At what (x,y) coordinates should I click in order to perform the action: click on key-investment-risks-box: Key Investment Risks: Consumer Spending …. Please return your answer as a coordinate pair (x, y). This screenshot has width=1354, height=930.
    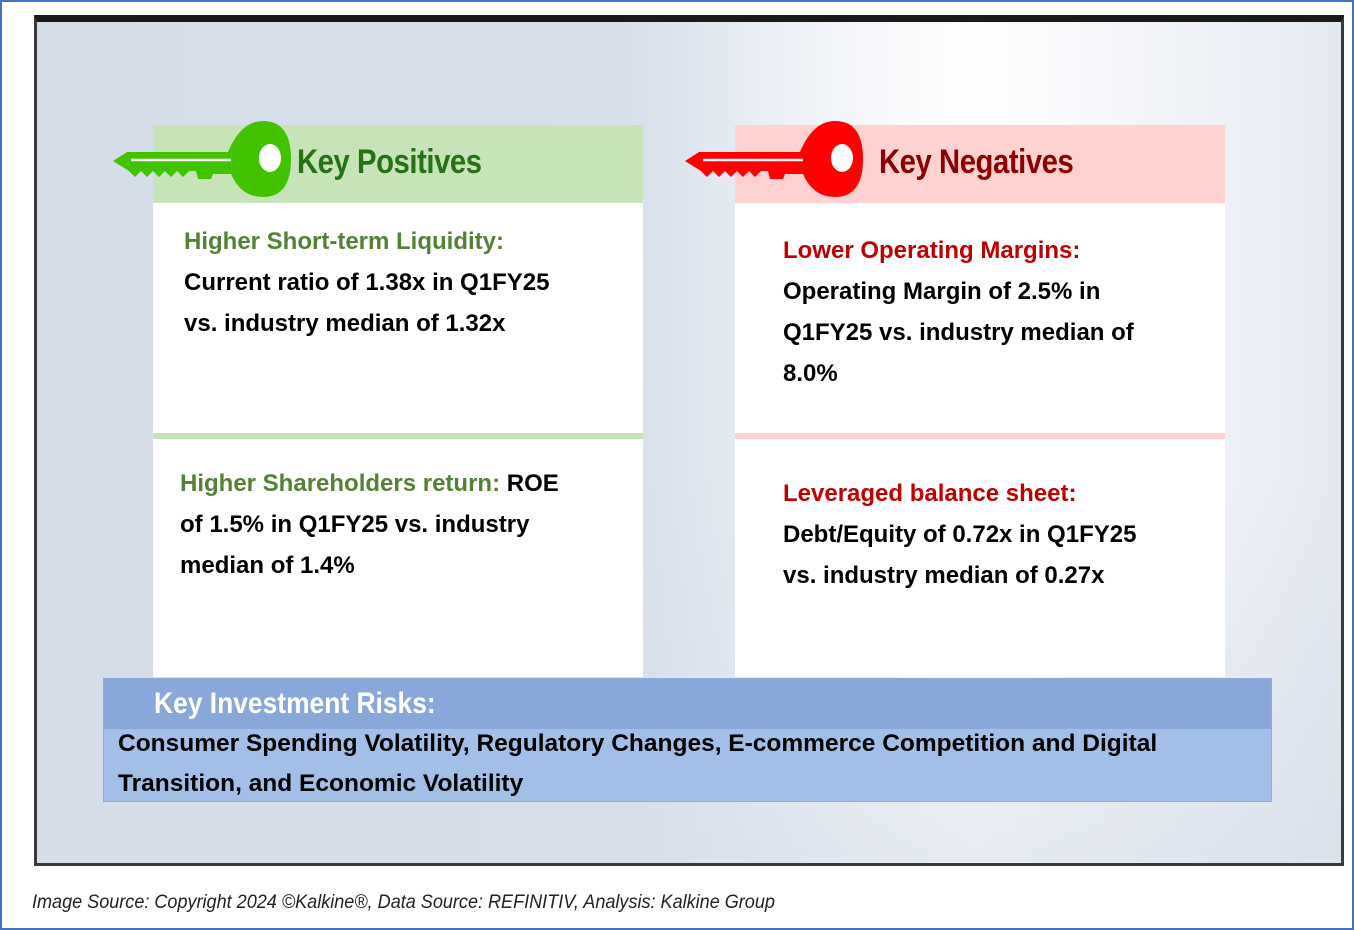
    Looking at the image, I should click on (687, 740).